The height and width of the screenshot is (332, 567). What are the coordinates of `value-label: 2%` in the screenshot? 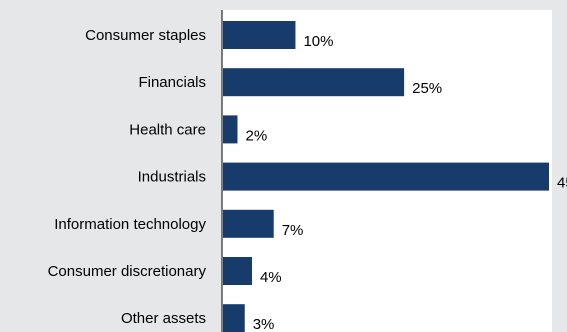 It's located at (256, 135).